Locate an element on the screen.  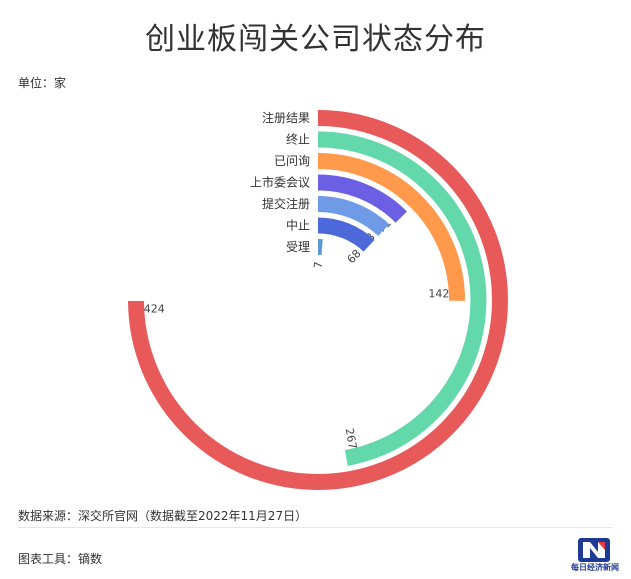
nbd-logo-icon is located at coordinates (594, 550).